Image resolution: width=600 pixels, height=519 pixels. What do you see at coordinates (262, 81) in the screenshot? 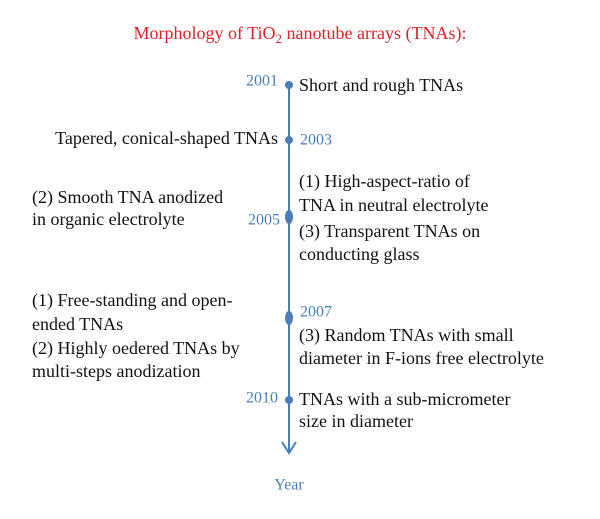
I see `year-label: 2001` at bounding box center [262, 81].